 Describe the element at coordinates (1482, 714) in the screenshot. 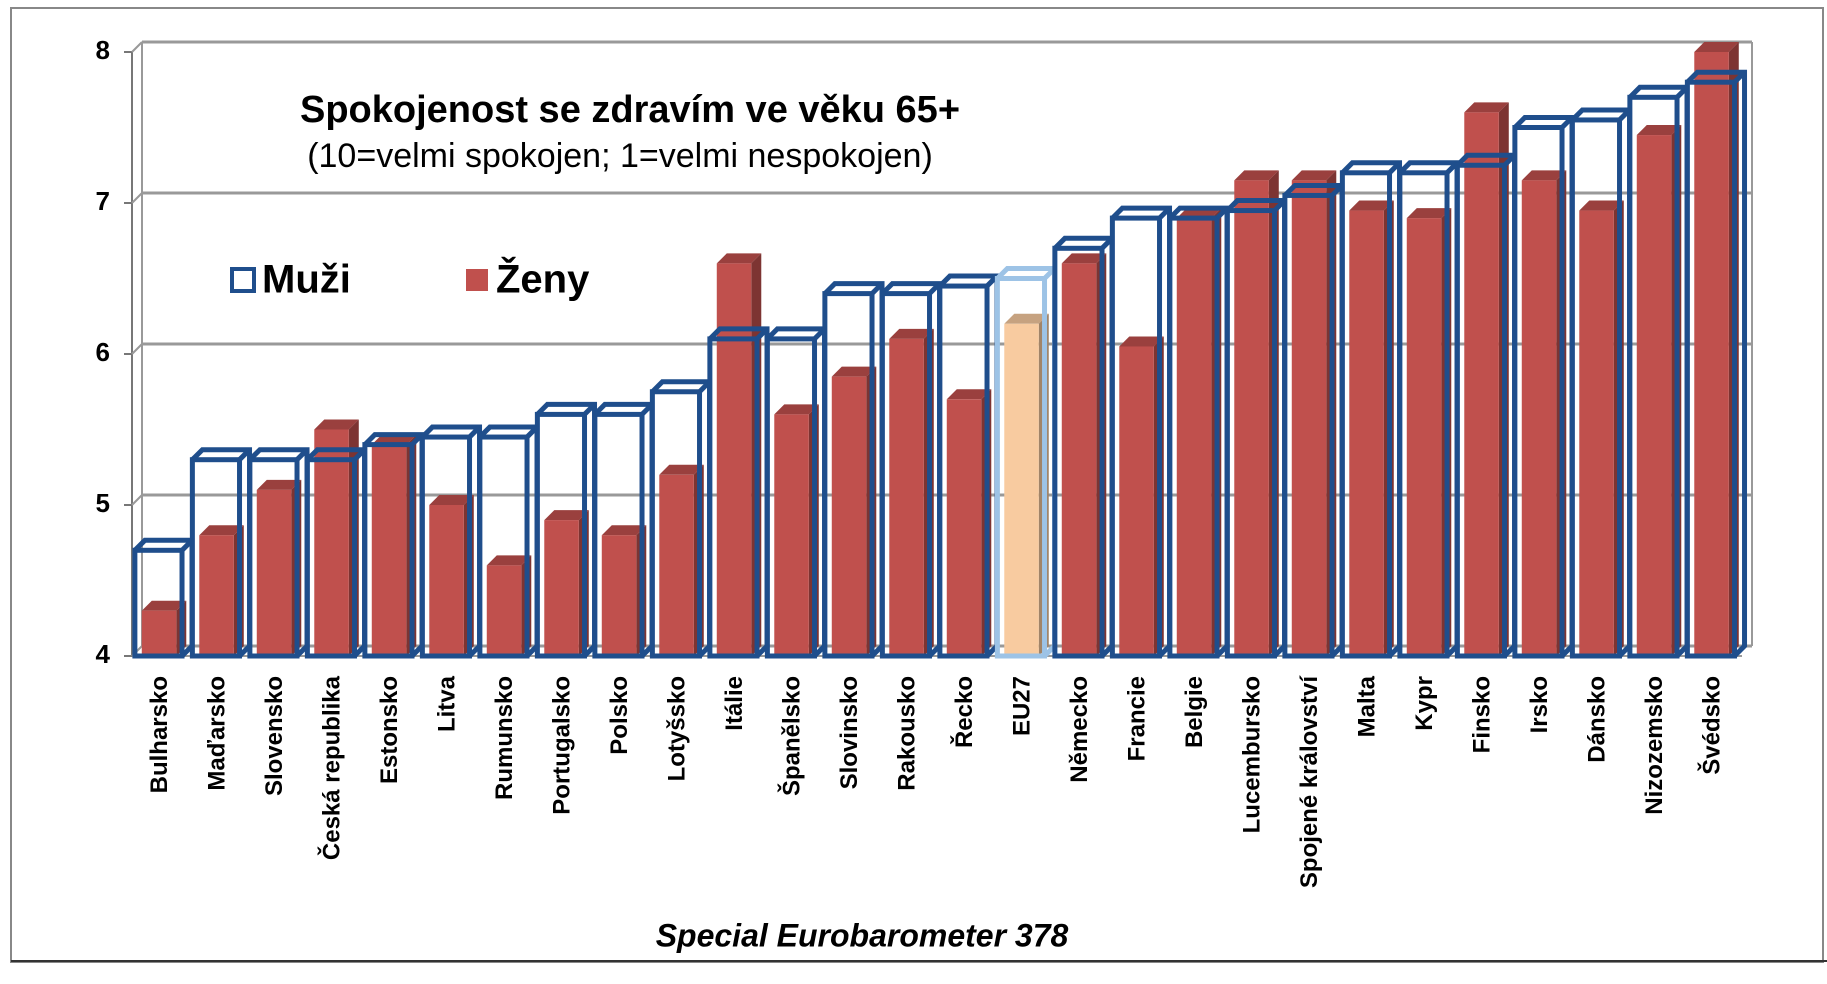

I see `x-tick-label: Finsko` at that location.